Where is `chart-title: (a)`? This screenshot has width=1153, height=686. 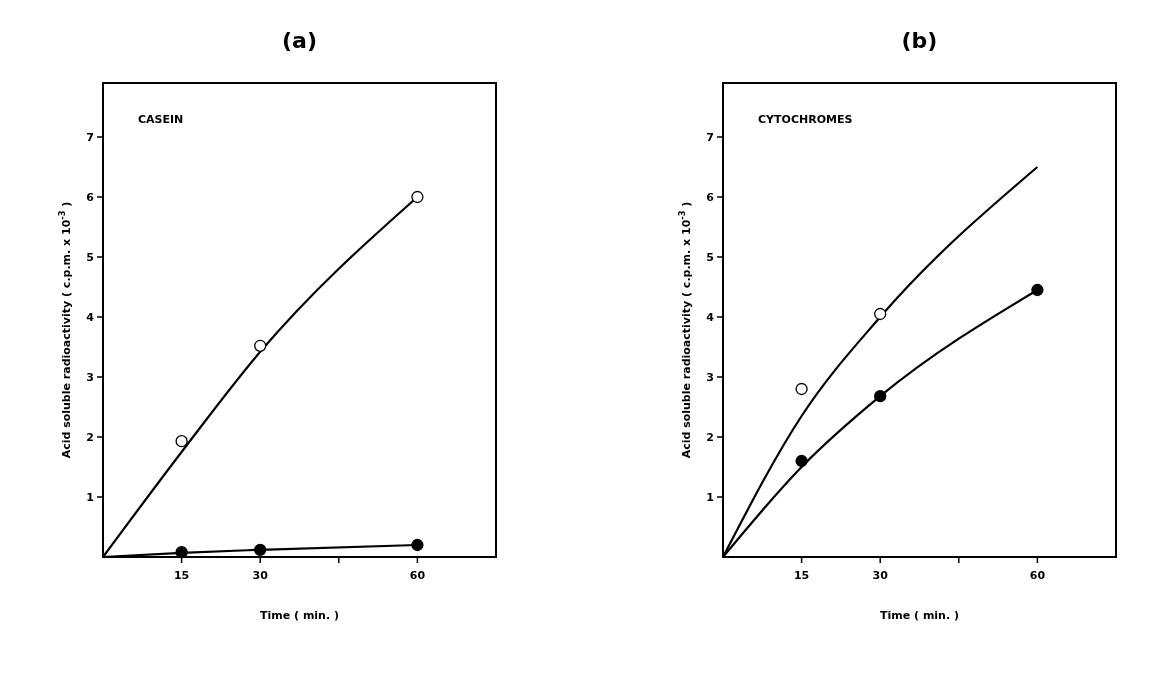 chart-title: (a) is located at coordinates (299, 40).